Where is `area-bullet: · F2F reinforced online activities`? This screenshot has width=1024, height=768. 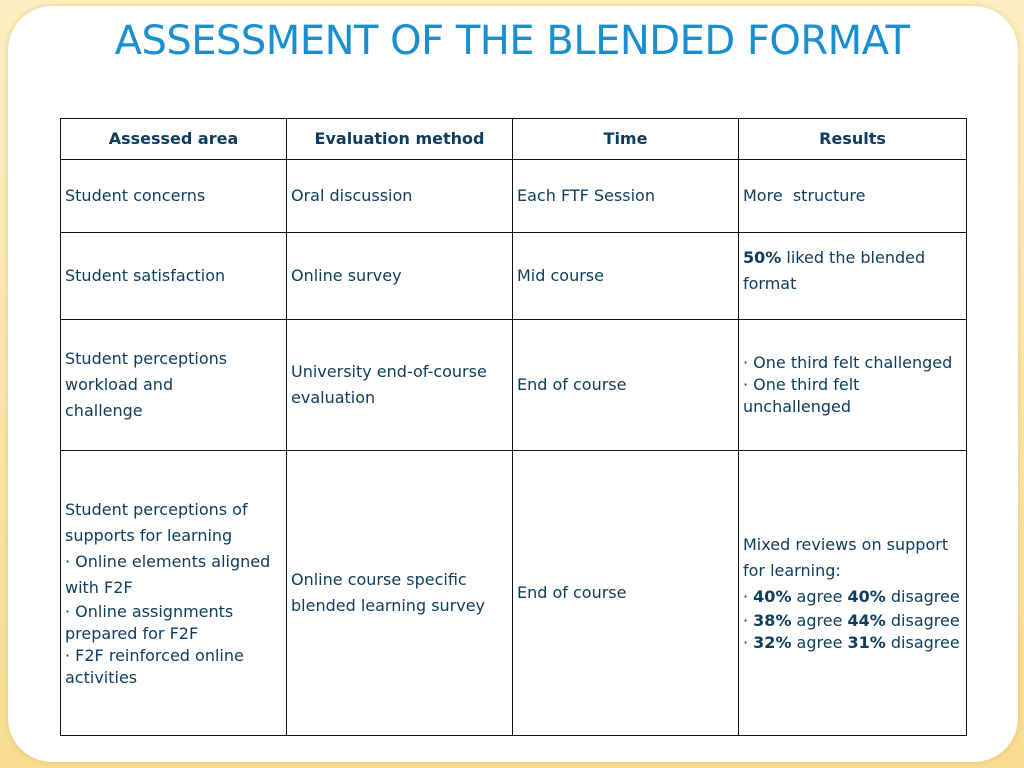 area-bullet: · F2F reinforced online activities is located at coordinates (154, 666).